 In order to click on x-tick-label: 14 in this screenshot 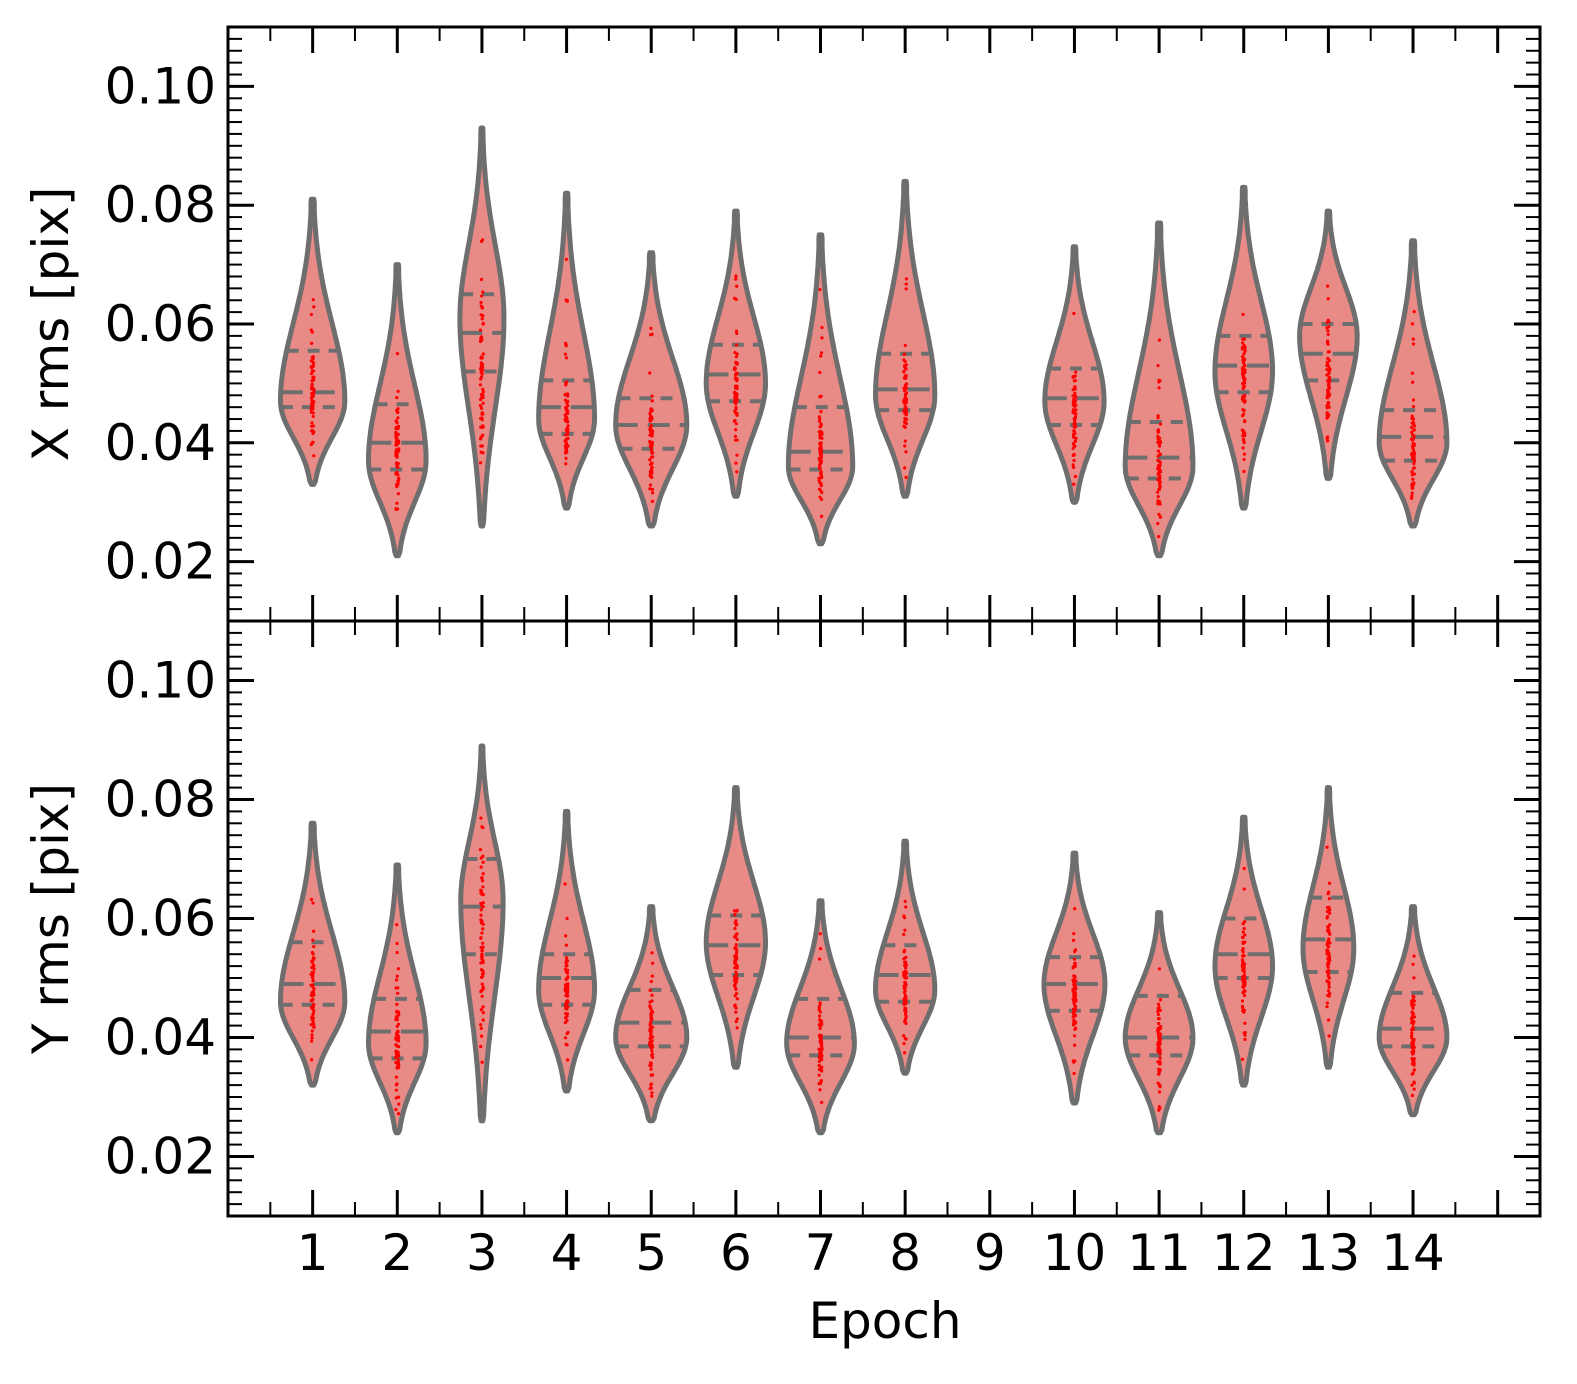, I will do `click(1413, 1253)`.